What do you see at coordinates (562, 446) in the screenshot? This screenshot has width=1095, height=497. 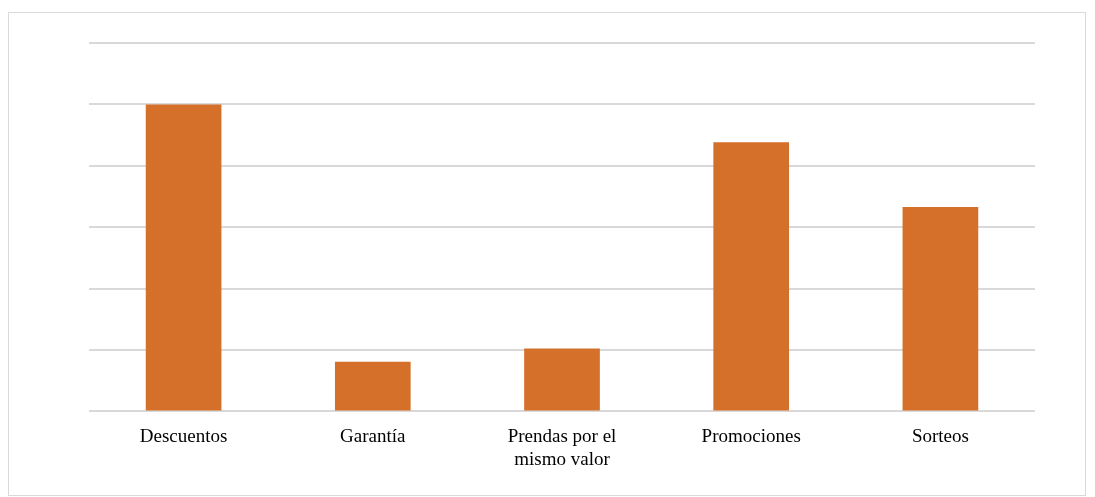 I see `x-tick-label: Prendas por el mismo valor` at bounding box center [562, 446].